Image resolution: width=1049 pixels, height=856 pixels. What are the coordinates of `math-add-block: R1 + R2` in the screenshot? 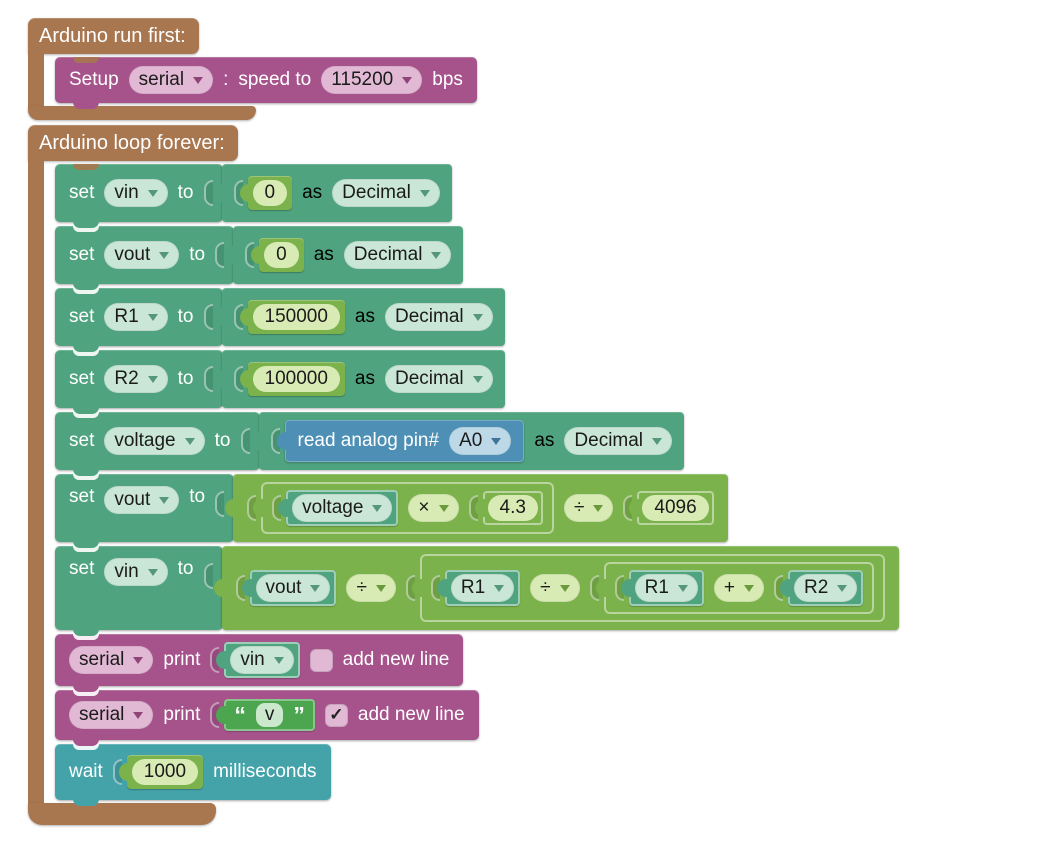 It's located at (735, 588).